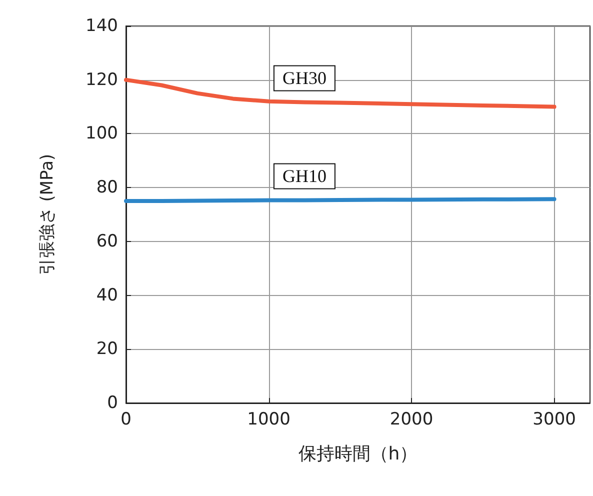 The width and height of the screenshot is (593, 496). What do you see at coordinates (102, 80) in the screenshot?
I see `y-tick-label: 120` at bounding box center [102, 80].